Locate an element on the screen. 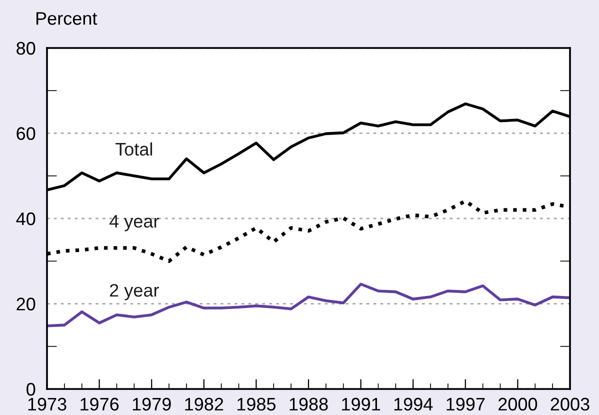 The image size is (599, 415). line-series is located at coordinates (308, 305).